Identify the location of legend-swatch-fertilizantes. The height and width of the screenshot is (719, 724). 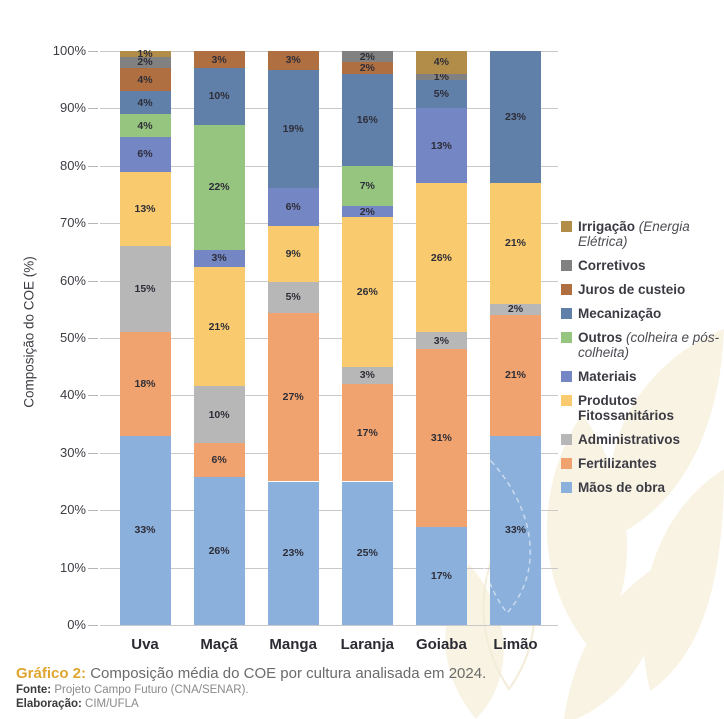
(566, 463).